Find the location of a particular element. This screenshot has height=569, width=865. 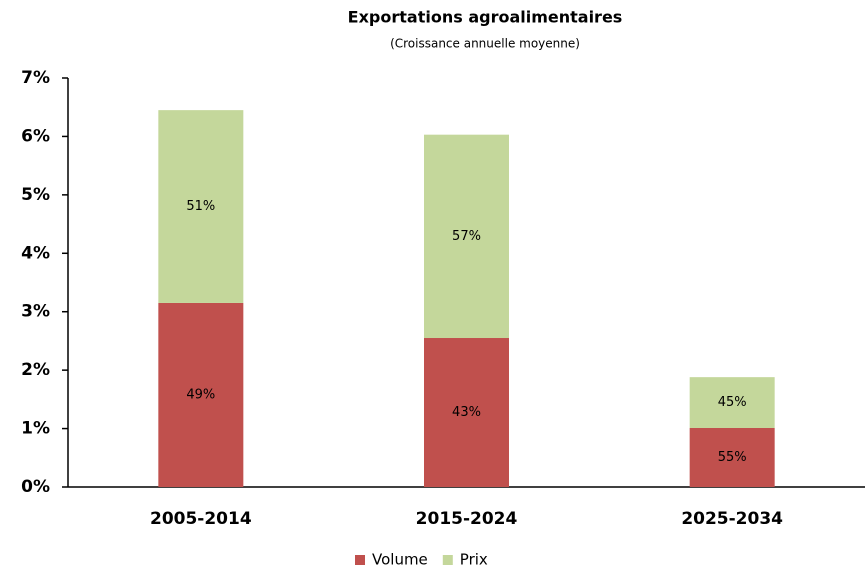

segment-label: 49% is located at coordinates (200, 394).